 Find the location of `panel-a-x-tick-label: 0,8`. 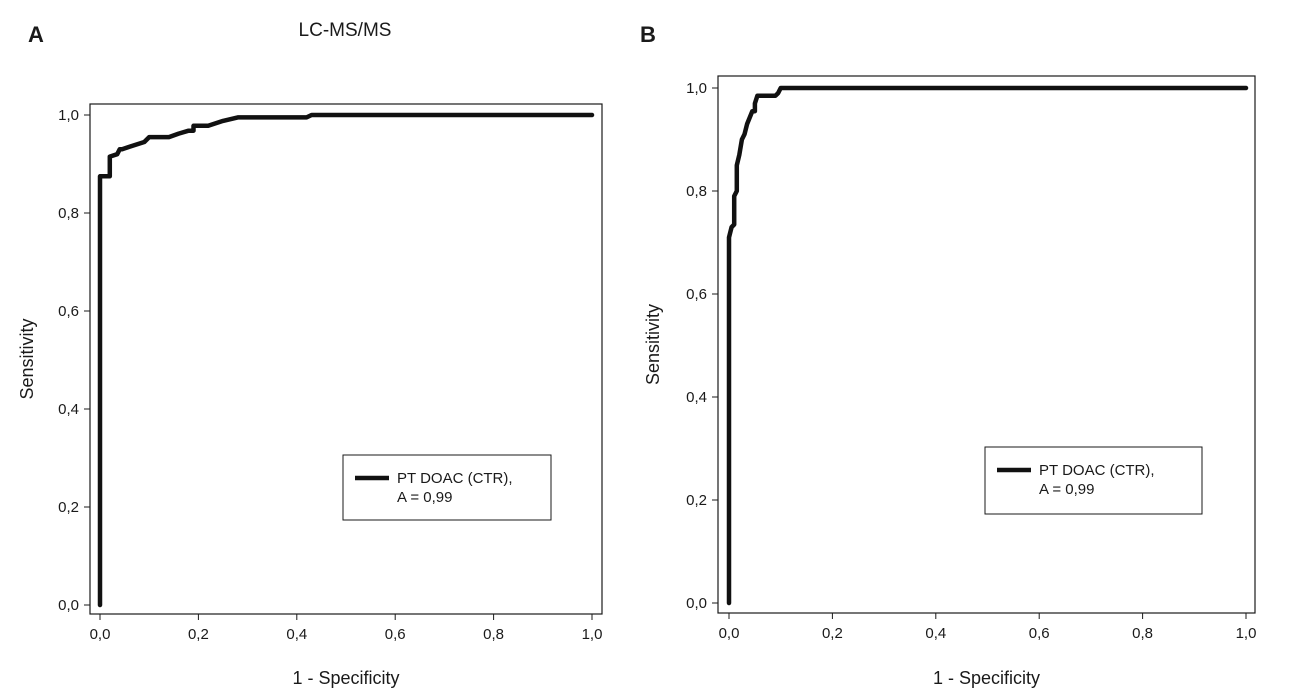

panel-a-x-tick-label: 0,8 is located at coordinates (493, 634).